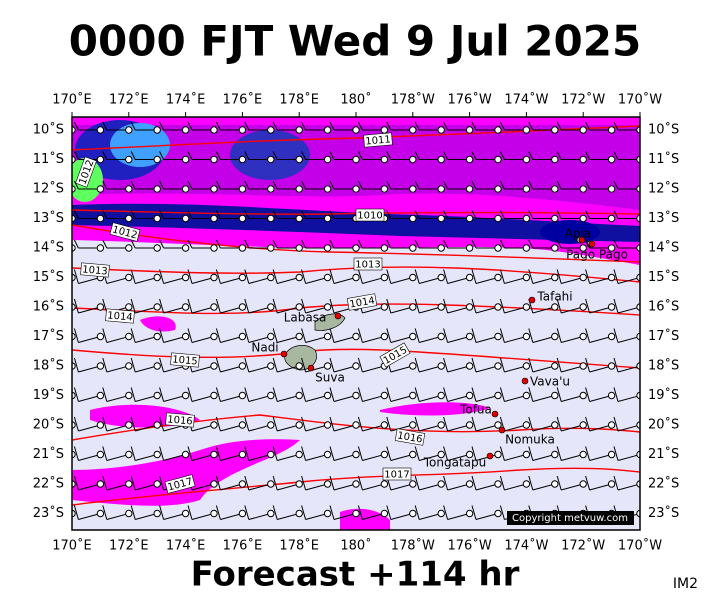 The image size is (711, 604). I want to click on isobar-label: 1016, so click(180, 420).